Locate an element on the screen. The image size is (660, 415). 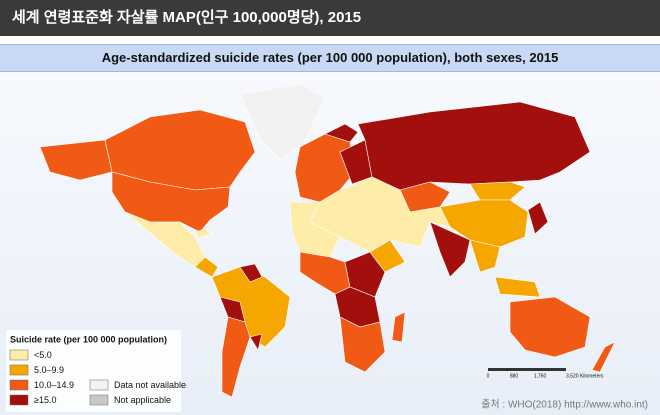
legend-label: ≥15.0 is located at coordinates (45, 400).